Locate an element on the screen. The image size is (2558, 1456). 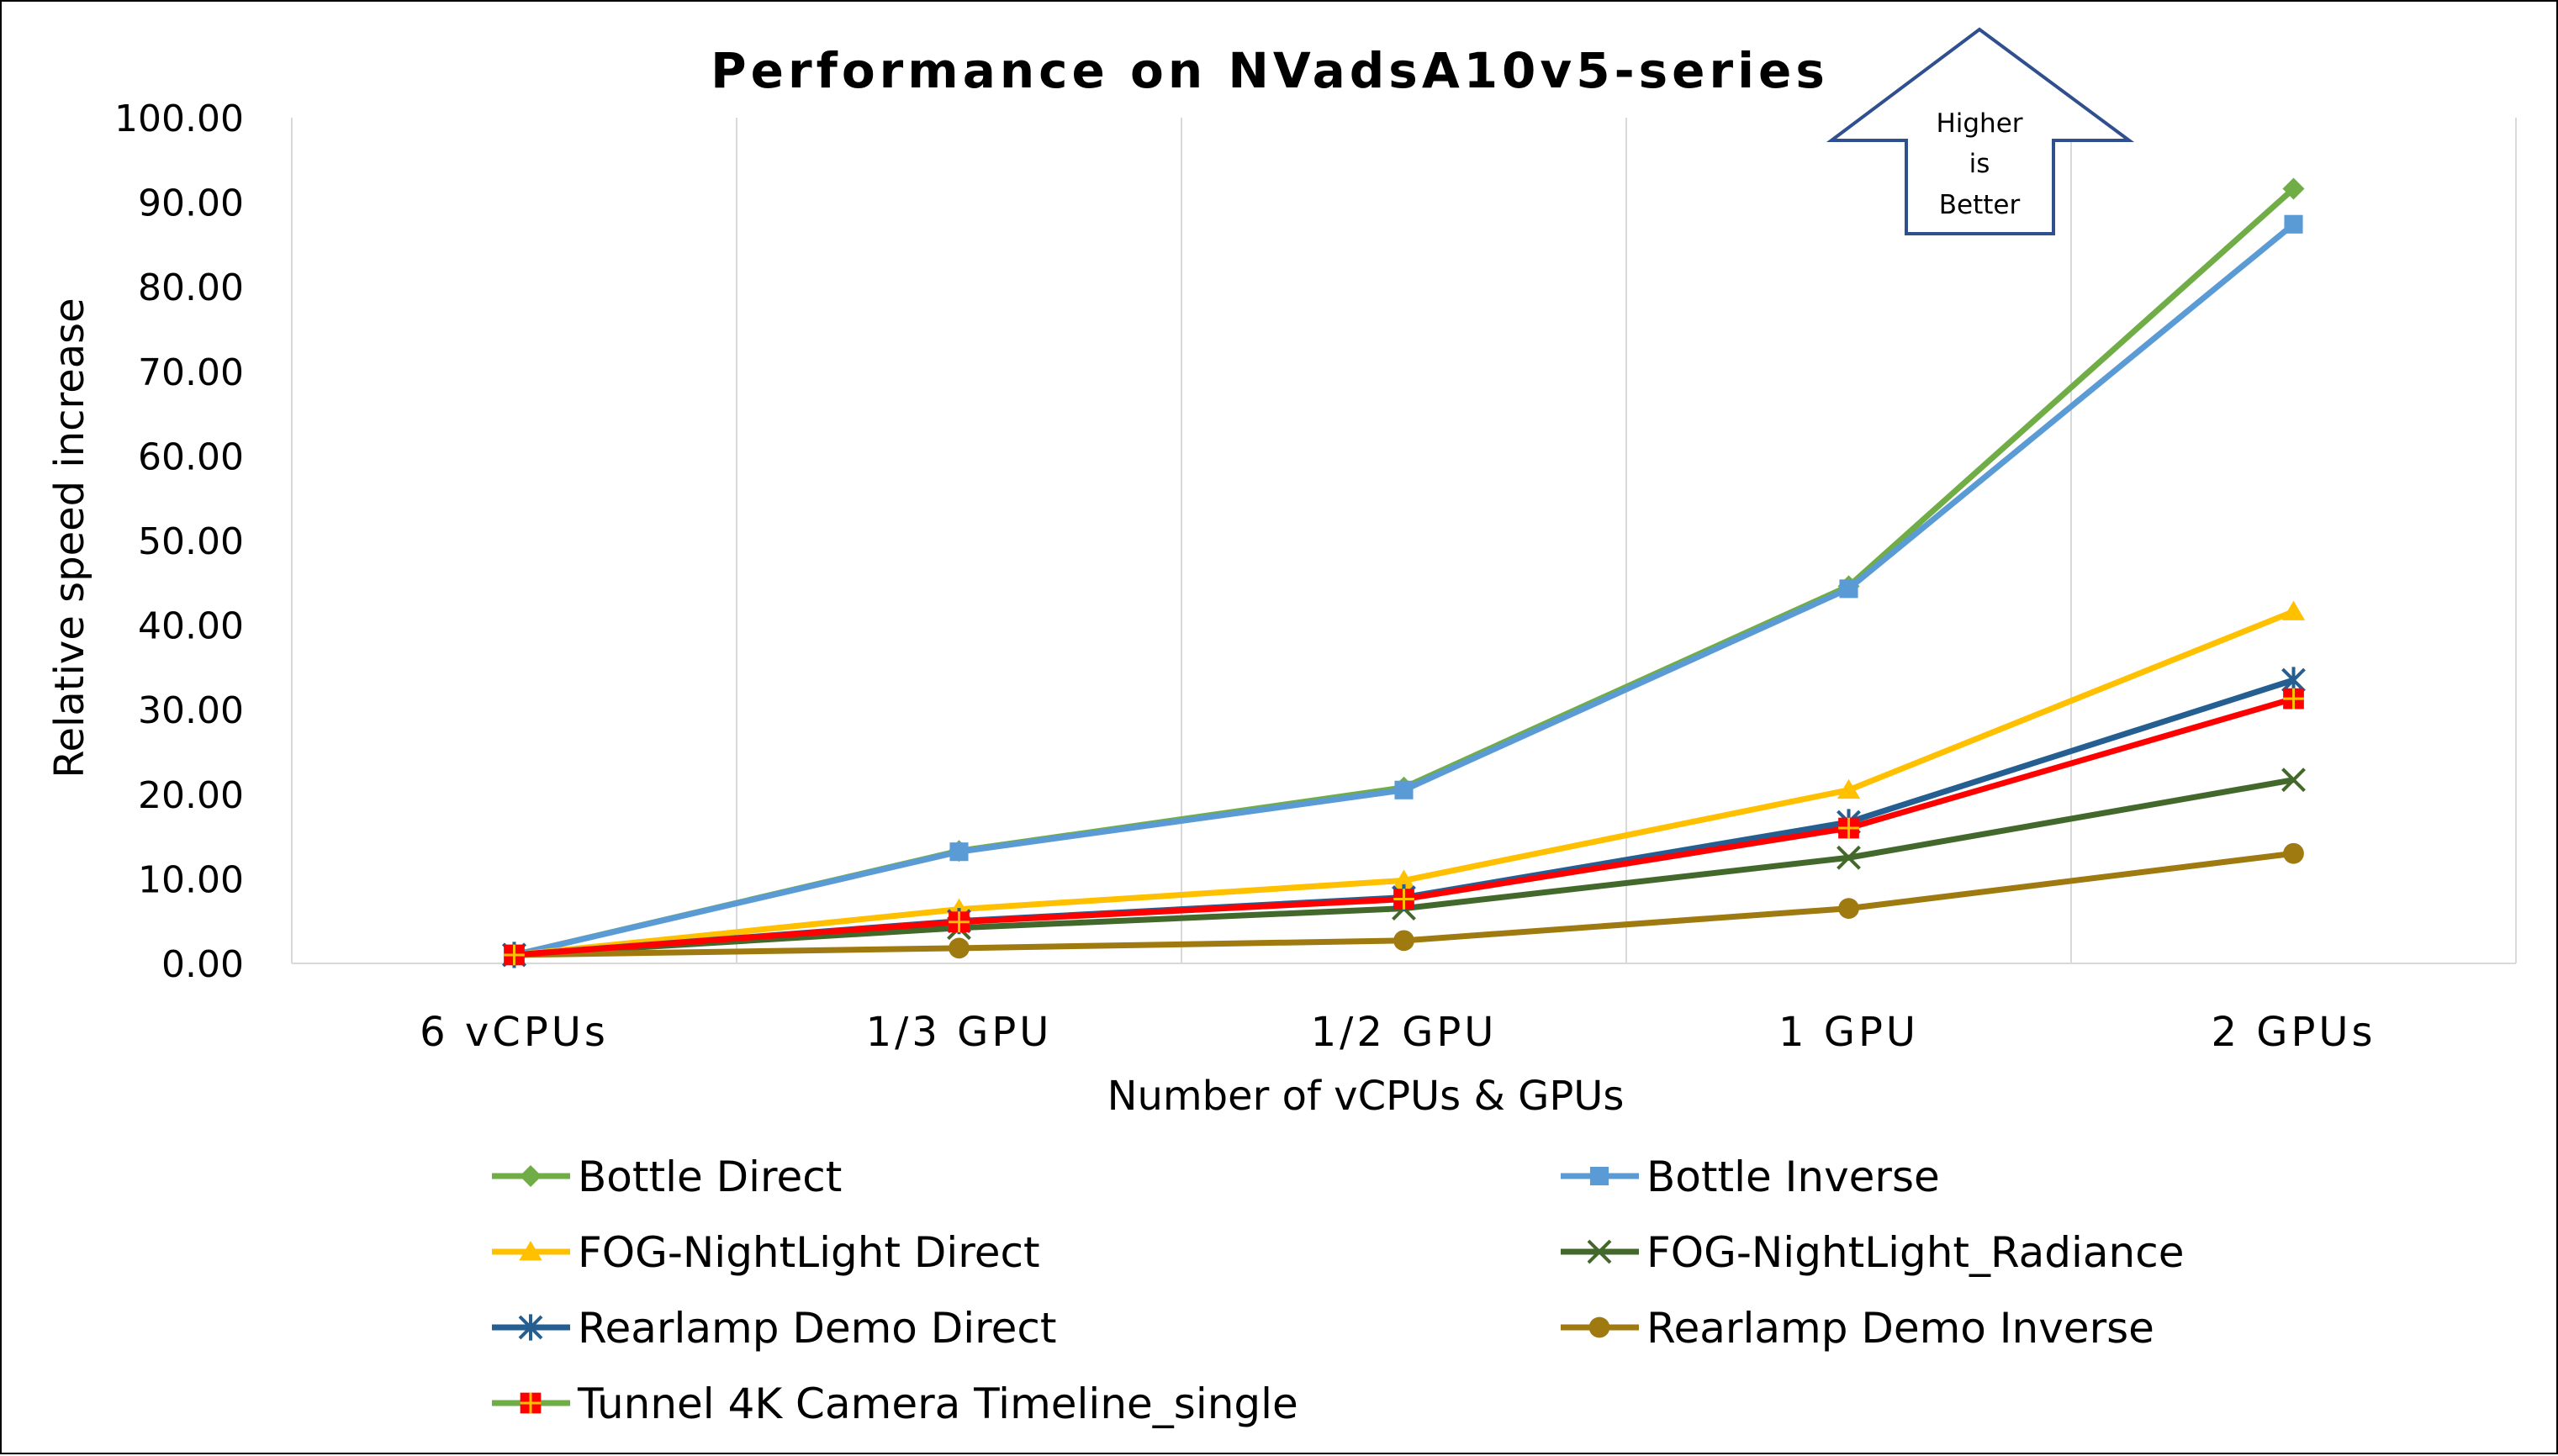
y-tick-label: 80.00 is located at coordinates (191, 287).